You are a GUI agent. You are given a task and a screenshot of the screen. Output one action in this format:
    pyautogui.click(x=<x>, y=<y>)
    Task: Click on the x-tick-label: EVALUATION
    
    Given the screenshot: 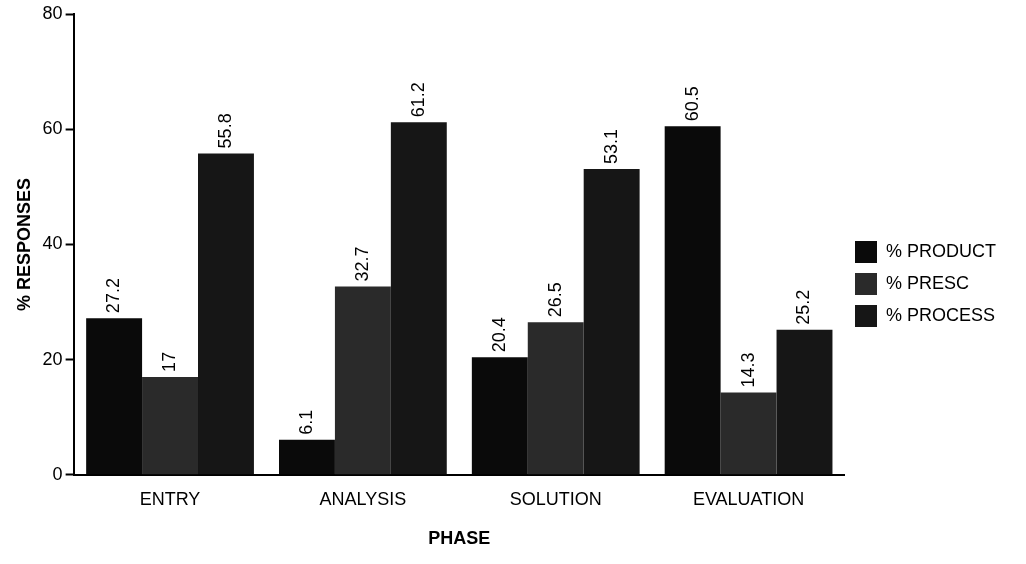 What is the action you would take?
    pyautogui.click(x=748, y=498)
    